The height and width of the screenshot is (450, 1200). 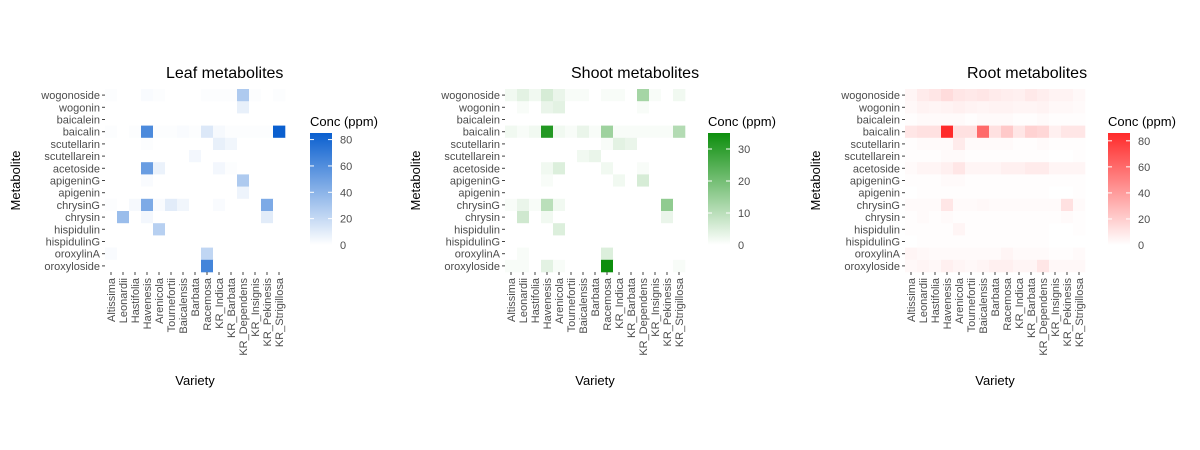 I want to click on x-tick-label: Havenesis, so click(x=948, y=304).